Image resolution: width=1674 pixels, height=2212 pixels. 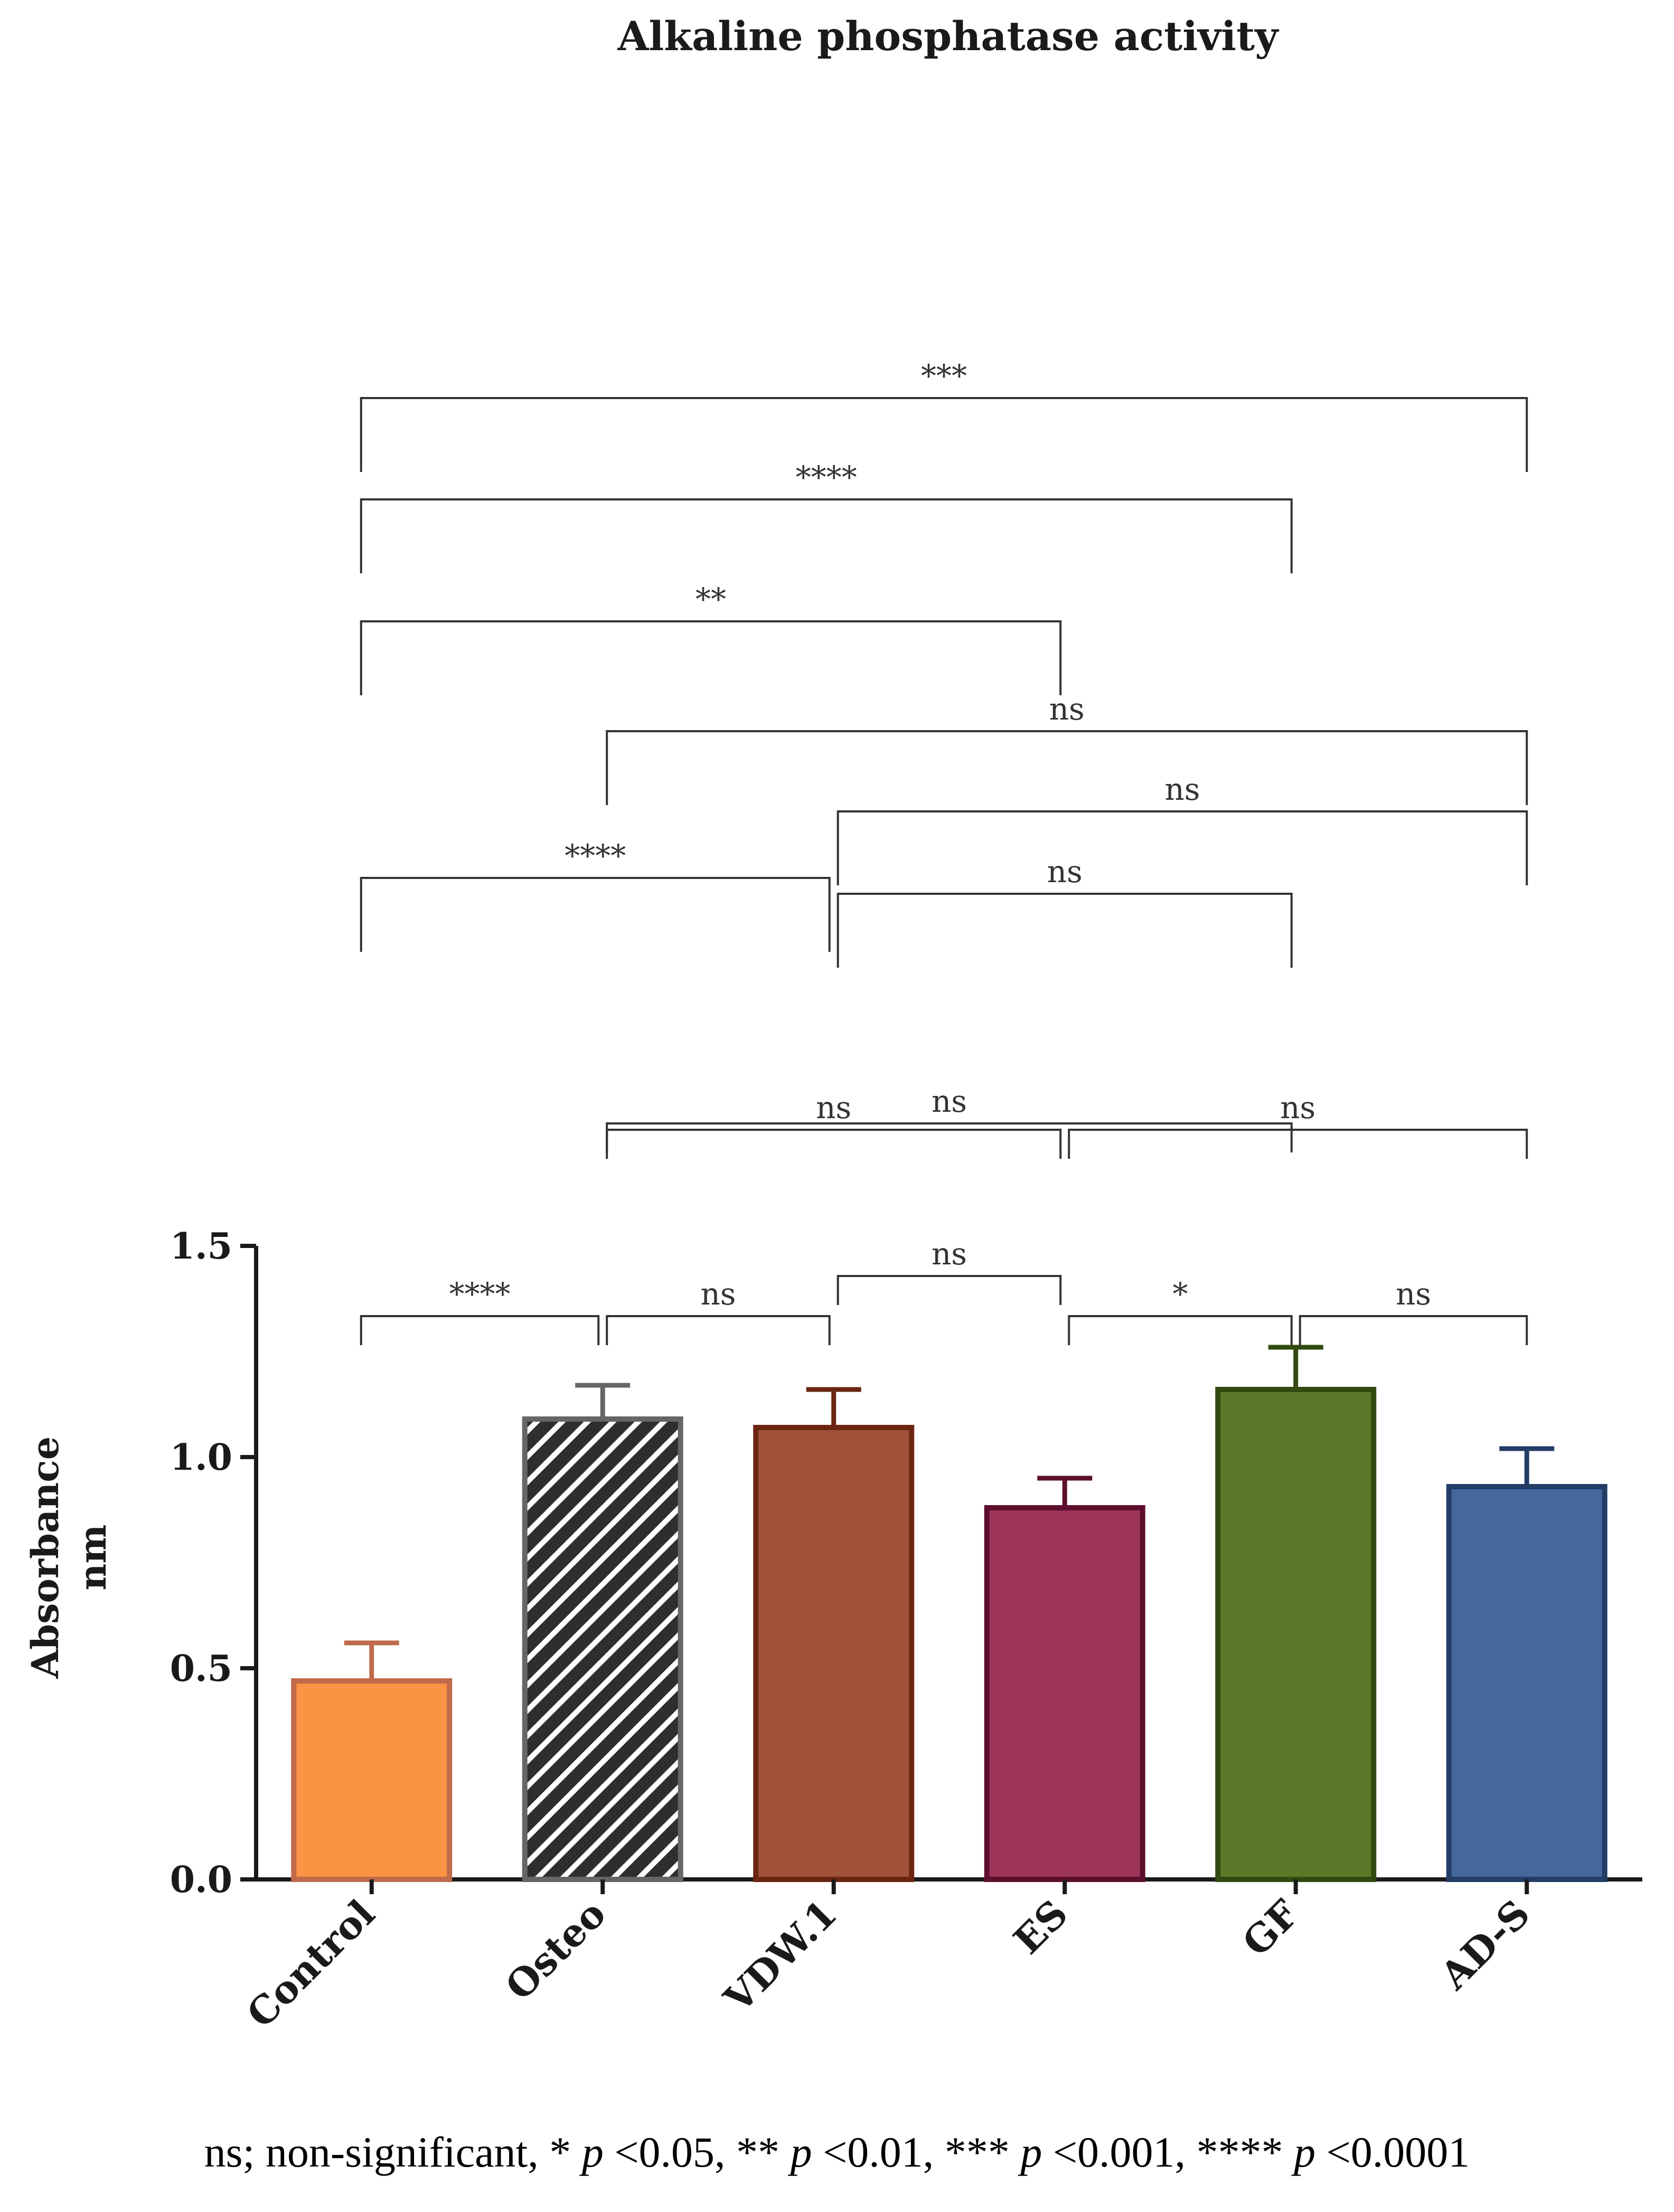 I want to click on footnote-value-3: <0.001,, so click(x=1119, y=2152).